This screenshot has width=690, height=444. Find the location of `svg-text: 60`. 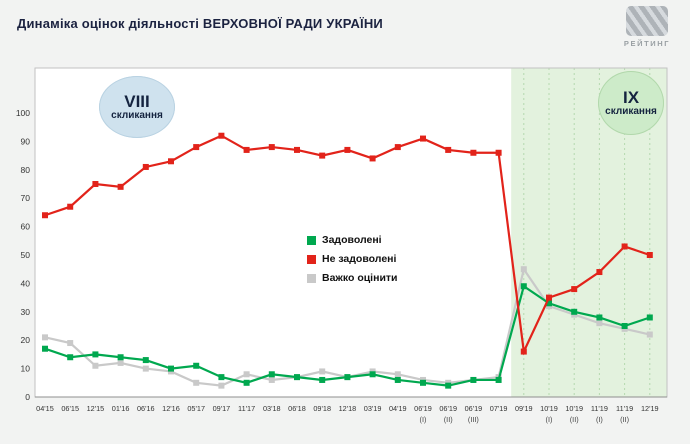

svg-text: 60 is located at coordinates (26, 227).